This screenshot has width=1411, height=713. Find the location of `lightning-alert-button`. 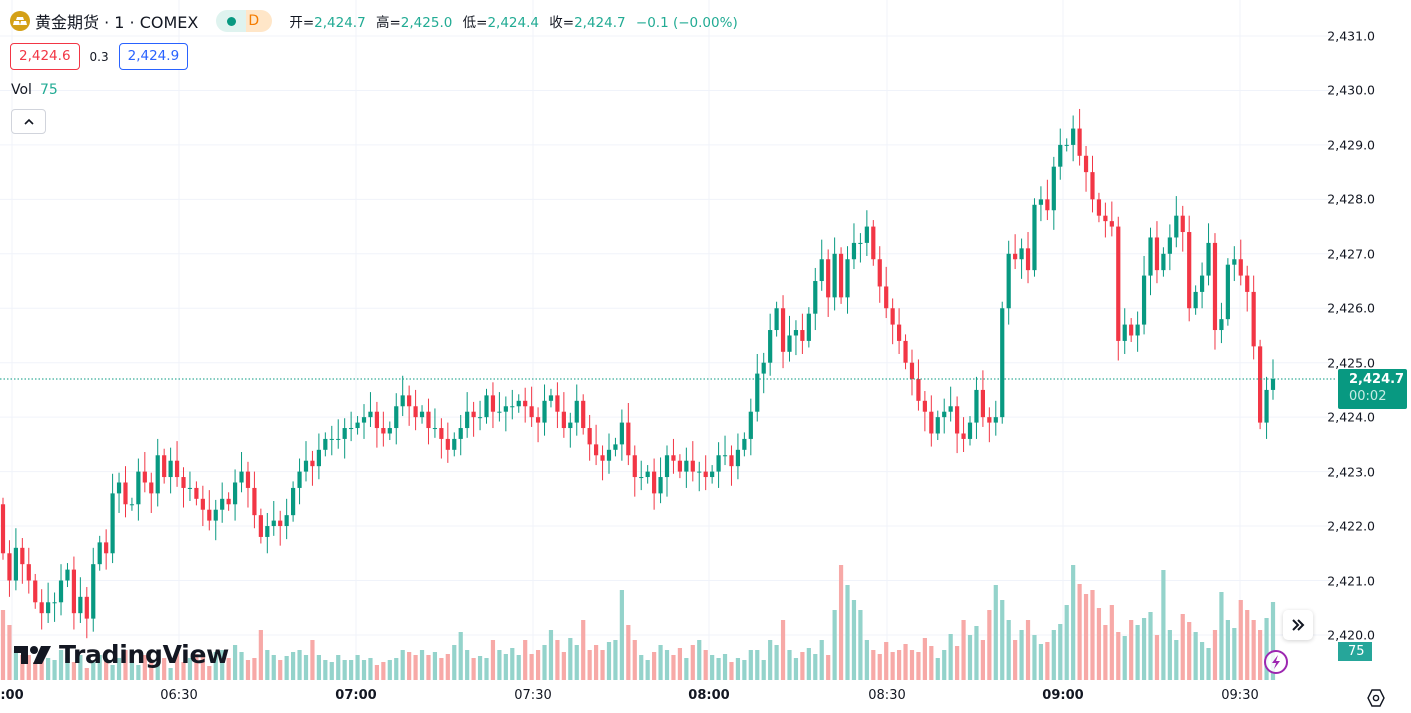

lightning-alert-button is located at coordinates (1276, 662).